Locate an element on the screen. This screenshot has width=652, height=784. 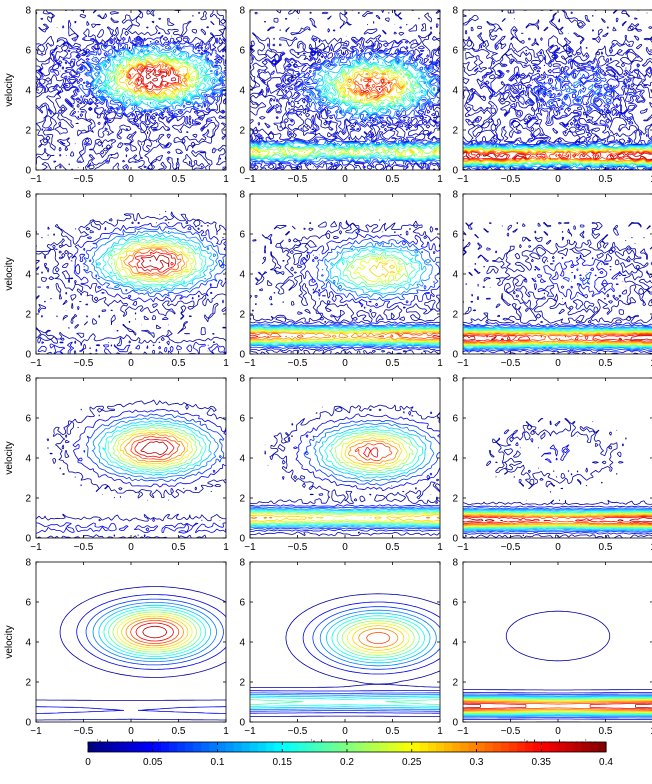
contour-panel-r1-c1: −1 −0.5 0 0.5 1 0 2 4 6 8 velocity is located at coordinates (116, 96).